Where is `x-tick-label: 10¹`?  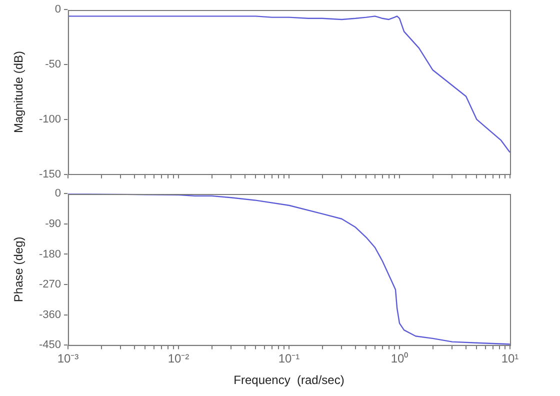
x-tick-label: 10¹ is located at coordinates (510, 359).